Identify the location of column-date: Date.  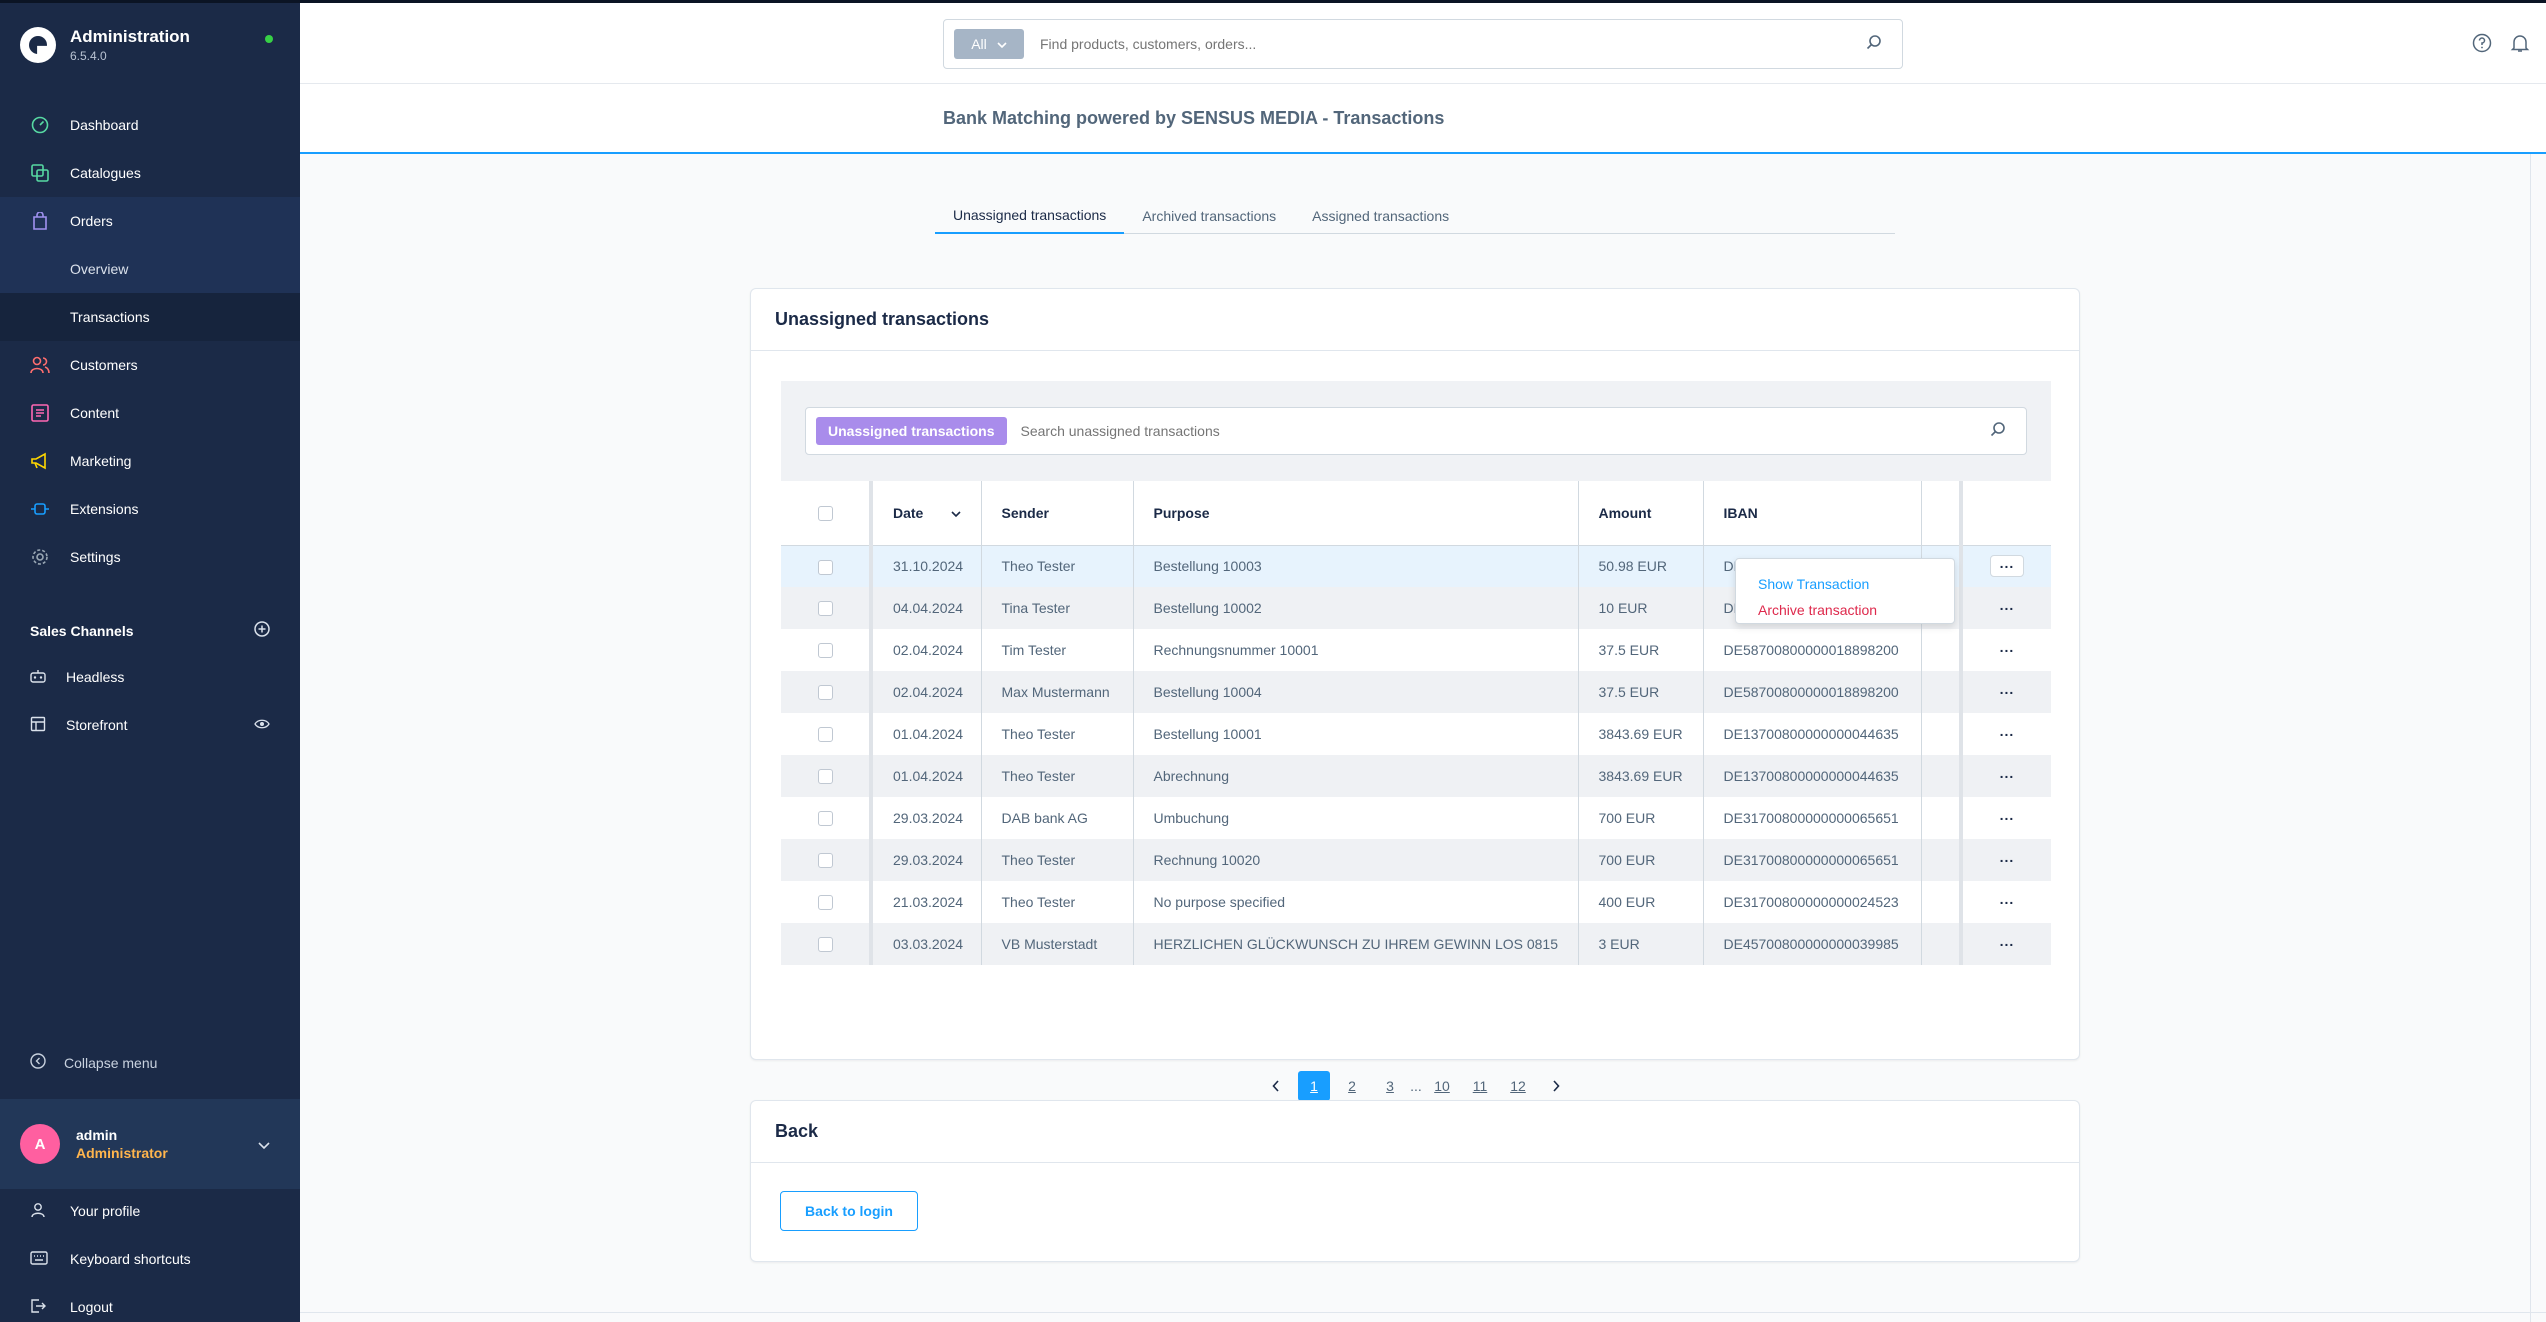
(925, 513).